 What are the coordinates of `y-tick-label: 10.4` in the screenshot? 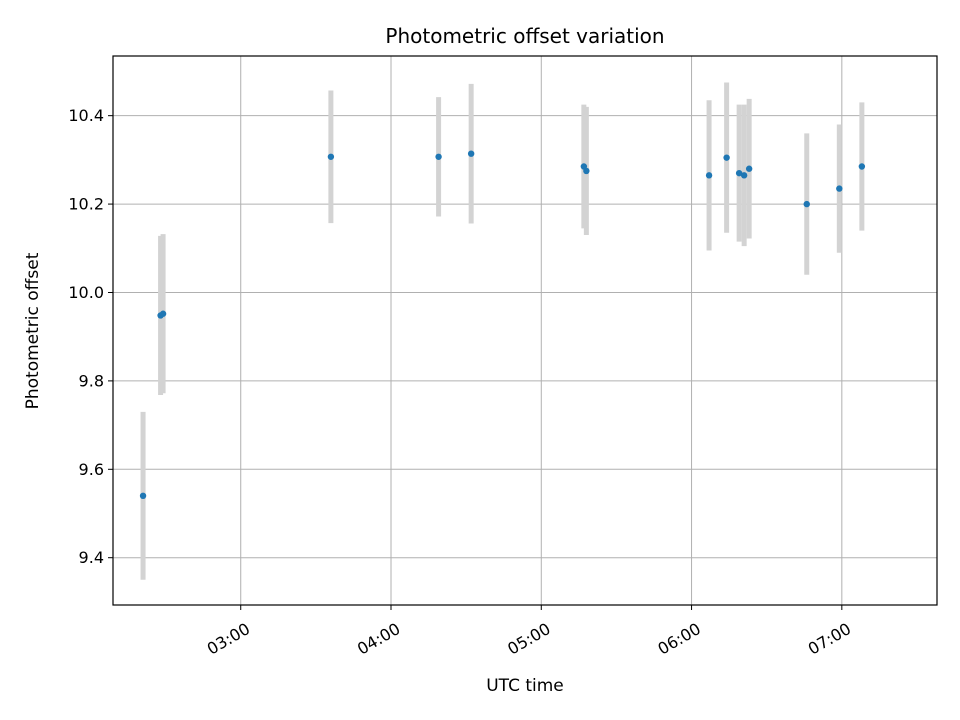 It's located at (86, 115).